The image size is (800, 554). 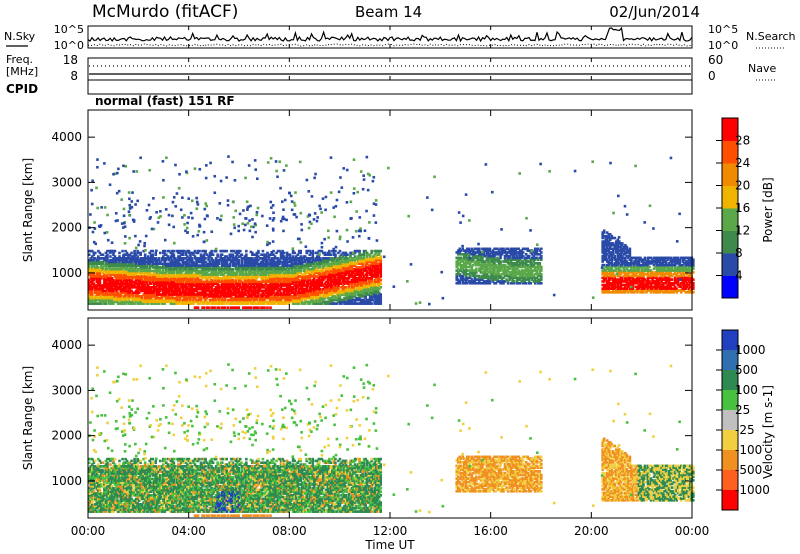 What do you see at coordinates (748, 450) in the screenshot?
I see `colorbar-tick-label: -100` at bounding box center [748, 450].